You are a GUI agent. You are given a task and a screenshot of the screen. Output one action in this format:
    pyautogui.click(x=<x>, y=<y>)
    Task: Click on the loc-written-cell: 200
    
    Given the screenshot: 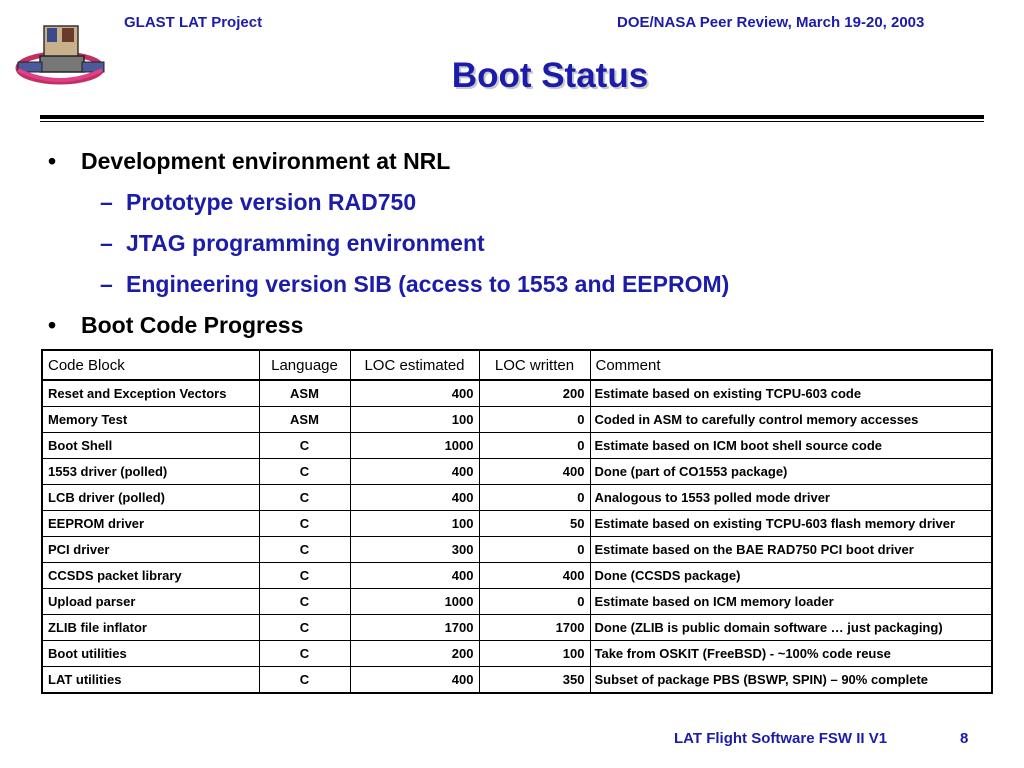 What is the action you would take?
    pyautogui.click(x=534, y=393)
    